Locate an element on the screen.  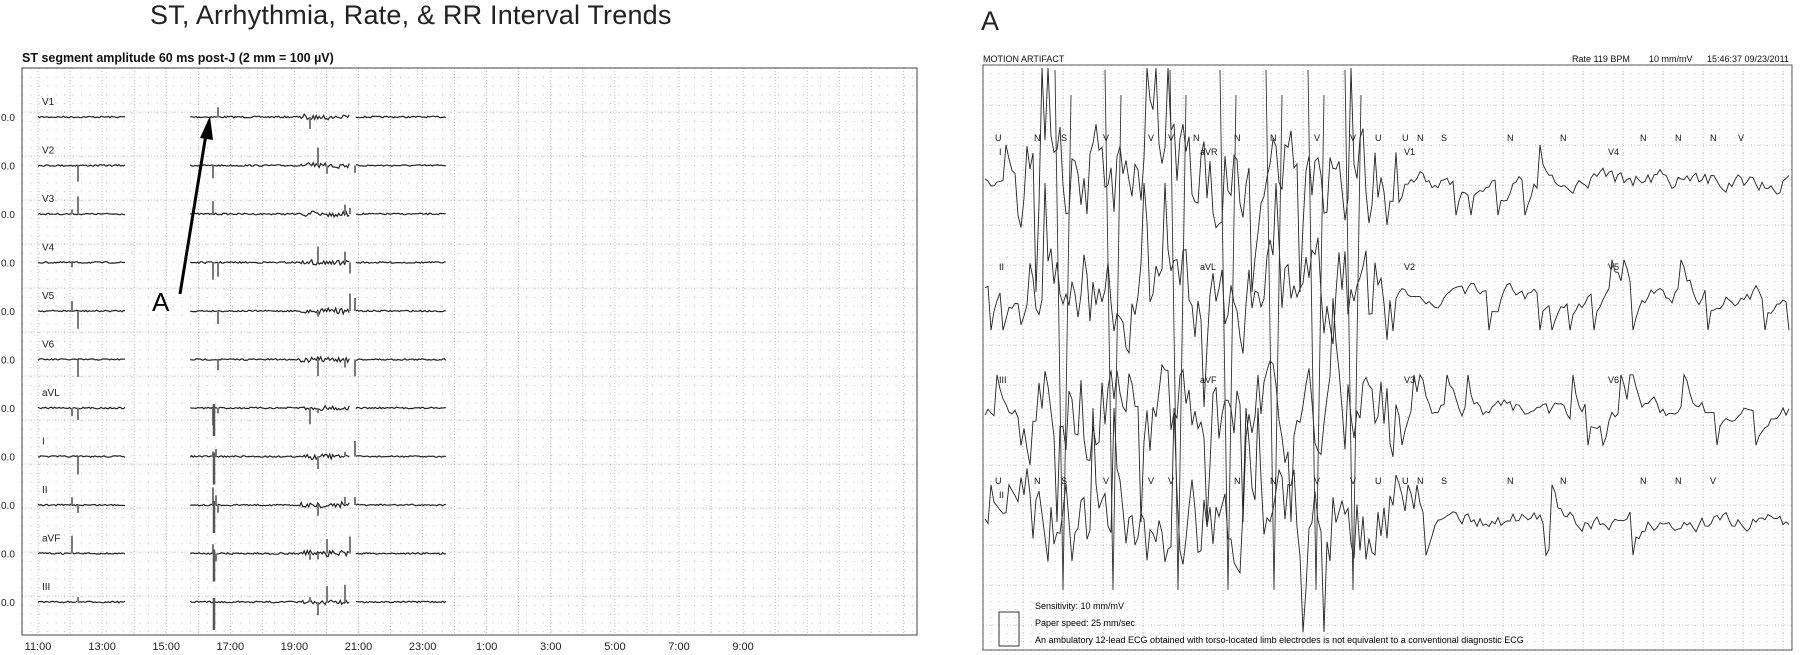
footer-paper-speed: Paper speed: 25 mm/sec is located at coordinates (1085, 623).